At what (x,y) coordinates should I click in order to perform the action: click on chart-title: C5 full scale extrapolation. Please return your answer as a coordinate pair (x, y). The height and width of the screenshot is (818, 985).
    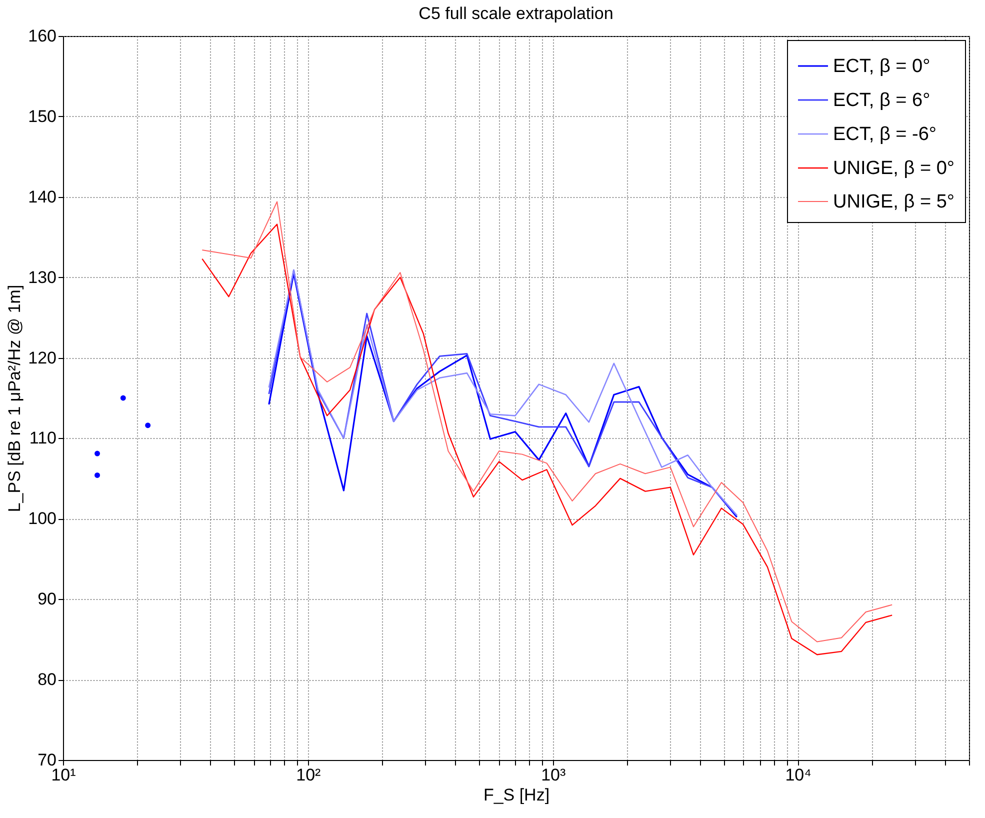
    Looking at the image, I should click on (516, 13).